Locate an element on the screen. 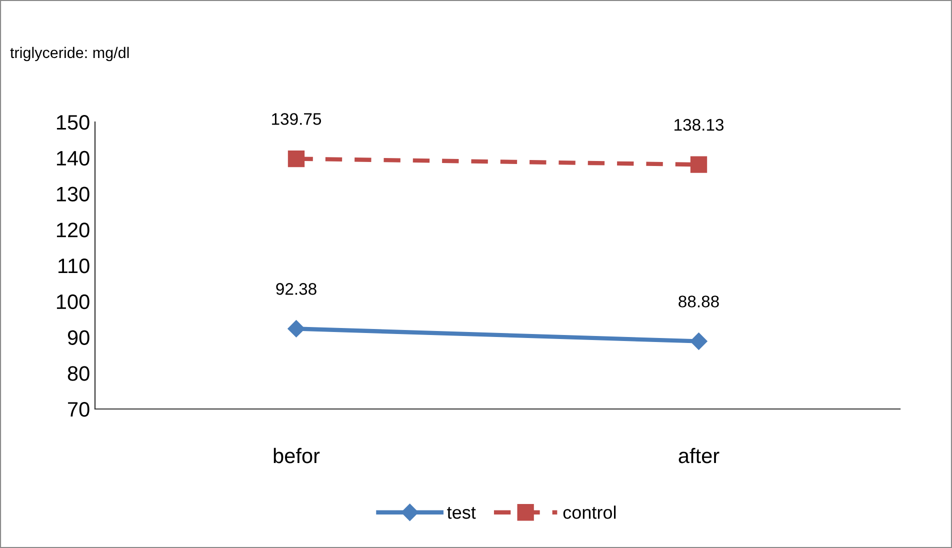 Image resolution: width=952 pixels, height=548 pixels. data-label: 88.88 is located at coordinates (698, 302).